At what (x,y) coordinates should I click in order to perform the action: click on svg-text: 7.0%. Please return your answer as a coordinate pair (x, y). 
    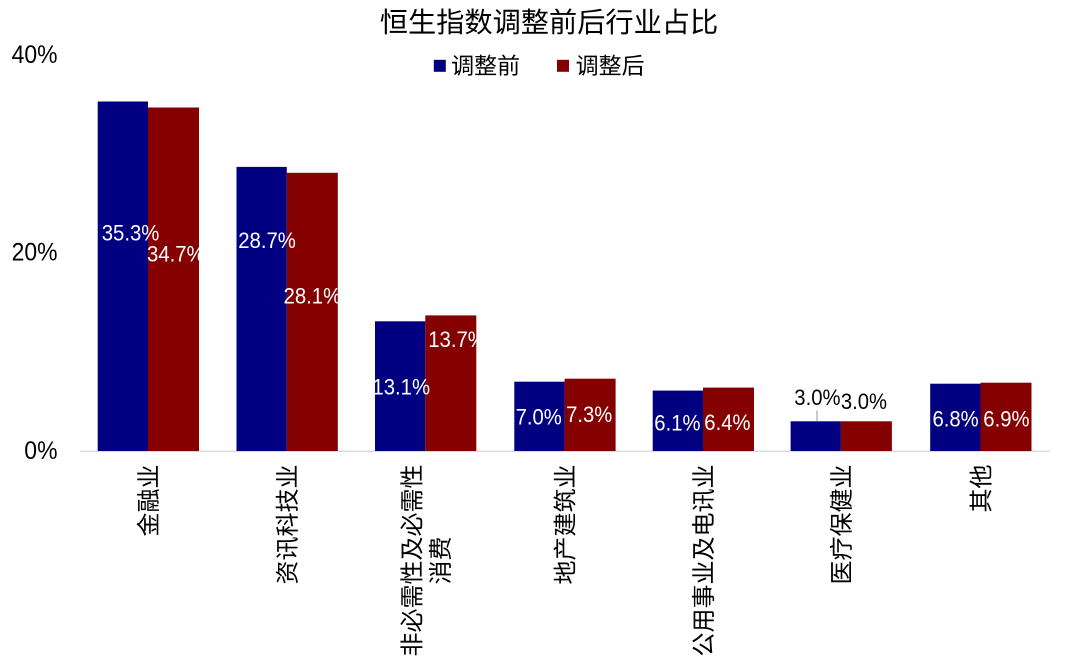
    Looking at the image, I should click on (539, 416).